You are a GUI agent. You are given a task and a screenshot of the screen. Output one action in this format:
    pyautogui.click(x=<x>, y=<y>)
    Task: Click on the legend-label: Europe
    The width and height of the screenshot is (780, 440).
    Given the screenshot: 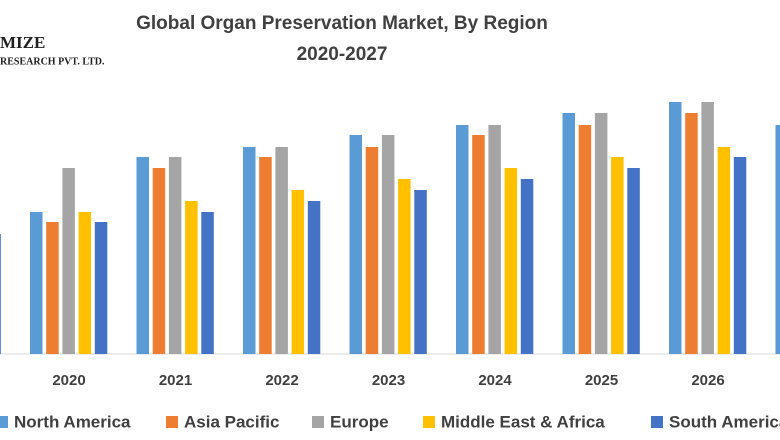 What is the action you would take?
    pyautogui.click(x=359, y=421)
    